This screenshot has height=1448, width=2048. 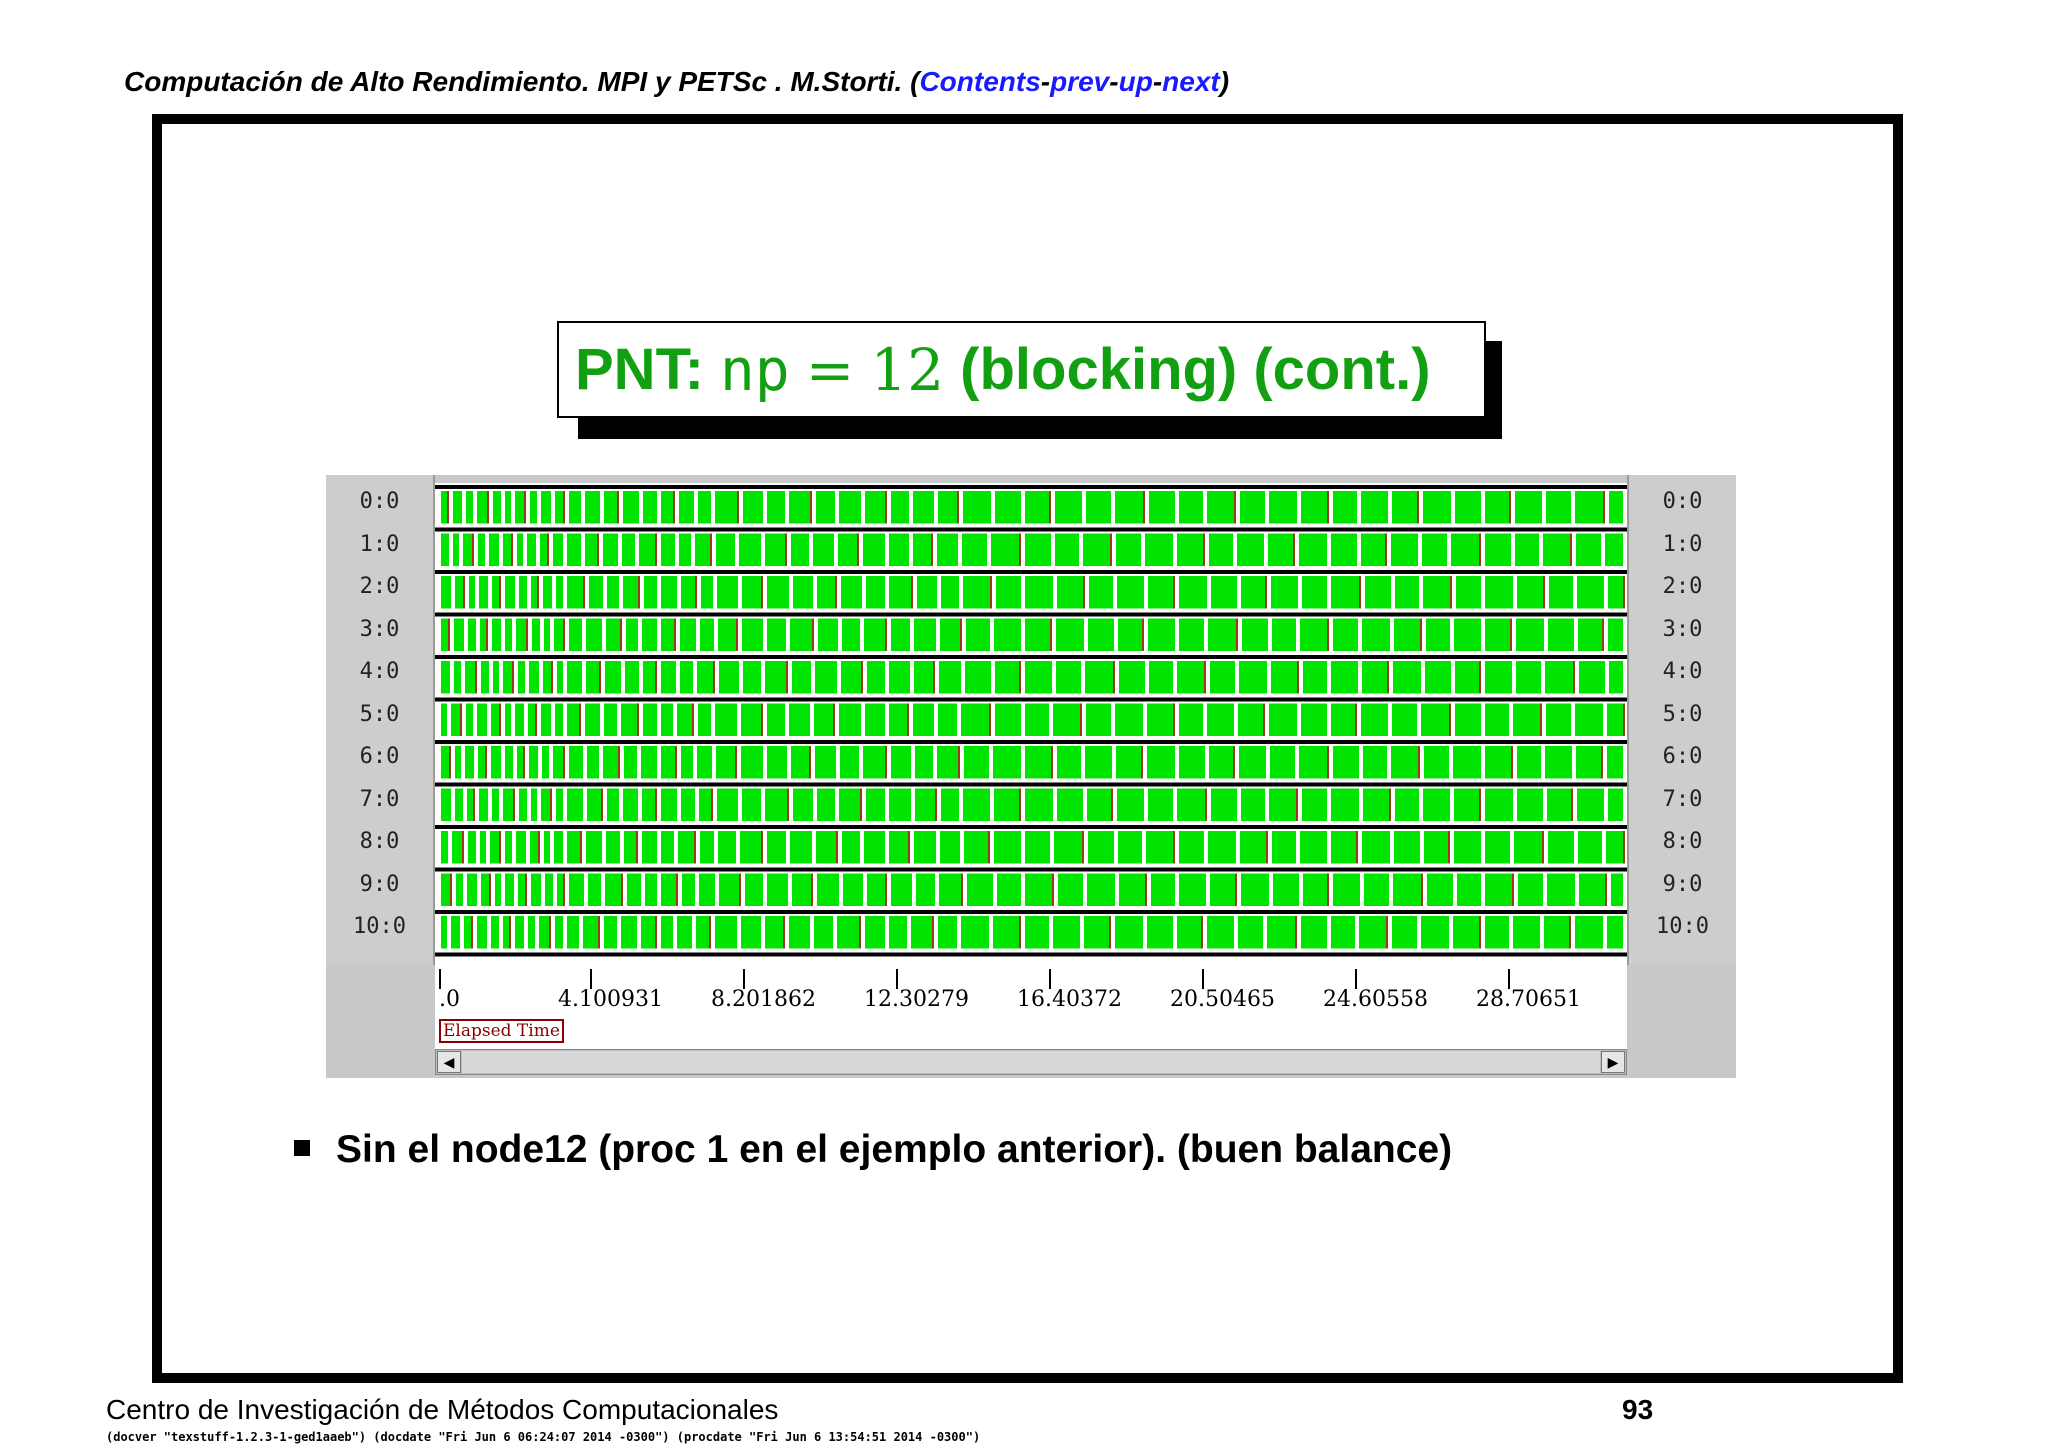 What do you see at coordinates (1080, 81) in the screenshot?
I see `prev-link: prev` at bounding box center [1080, 81].